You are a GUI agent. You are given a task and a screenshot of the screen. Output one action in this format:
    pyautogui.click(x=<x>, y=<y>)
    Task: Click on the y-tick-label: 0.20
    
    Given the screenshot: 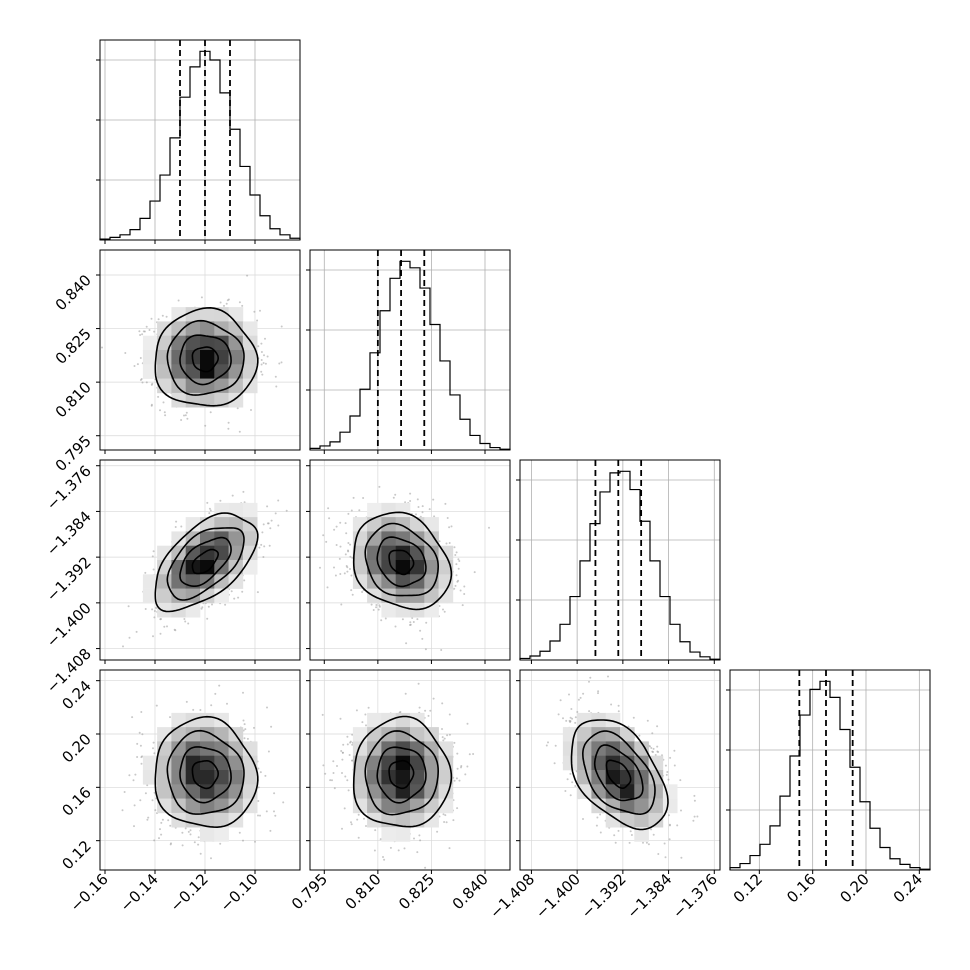 What is the action you would take?
    pyautogui.click(x=76, y=748)
    